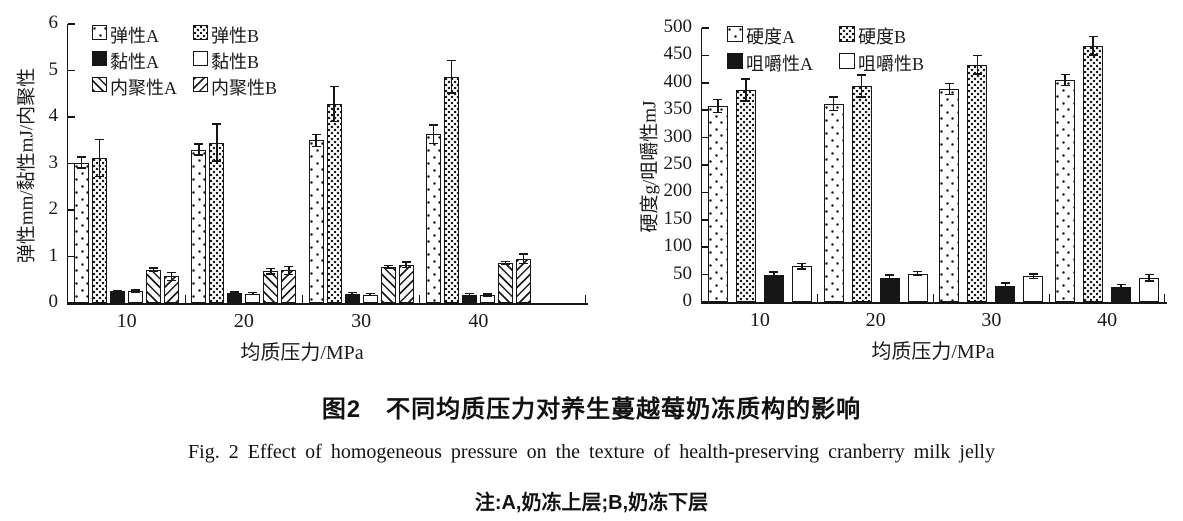 Image resolution: width=1183 pixels, height=521 pixels. Describe the element at coordinates (200, 32) in the screenshot. I see `legend-swatch-弹性B` at that location.